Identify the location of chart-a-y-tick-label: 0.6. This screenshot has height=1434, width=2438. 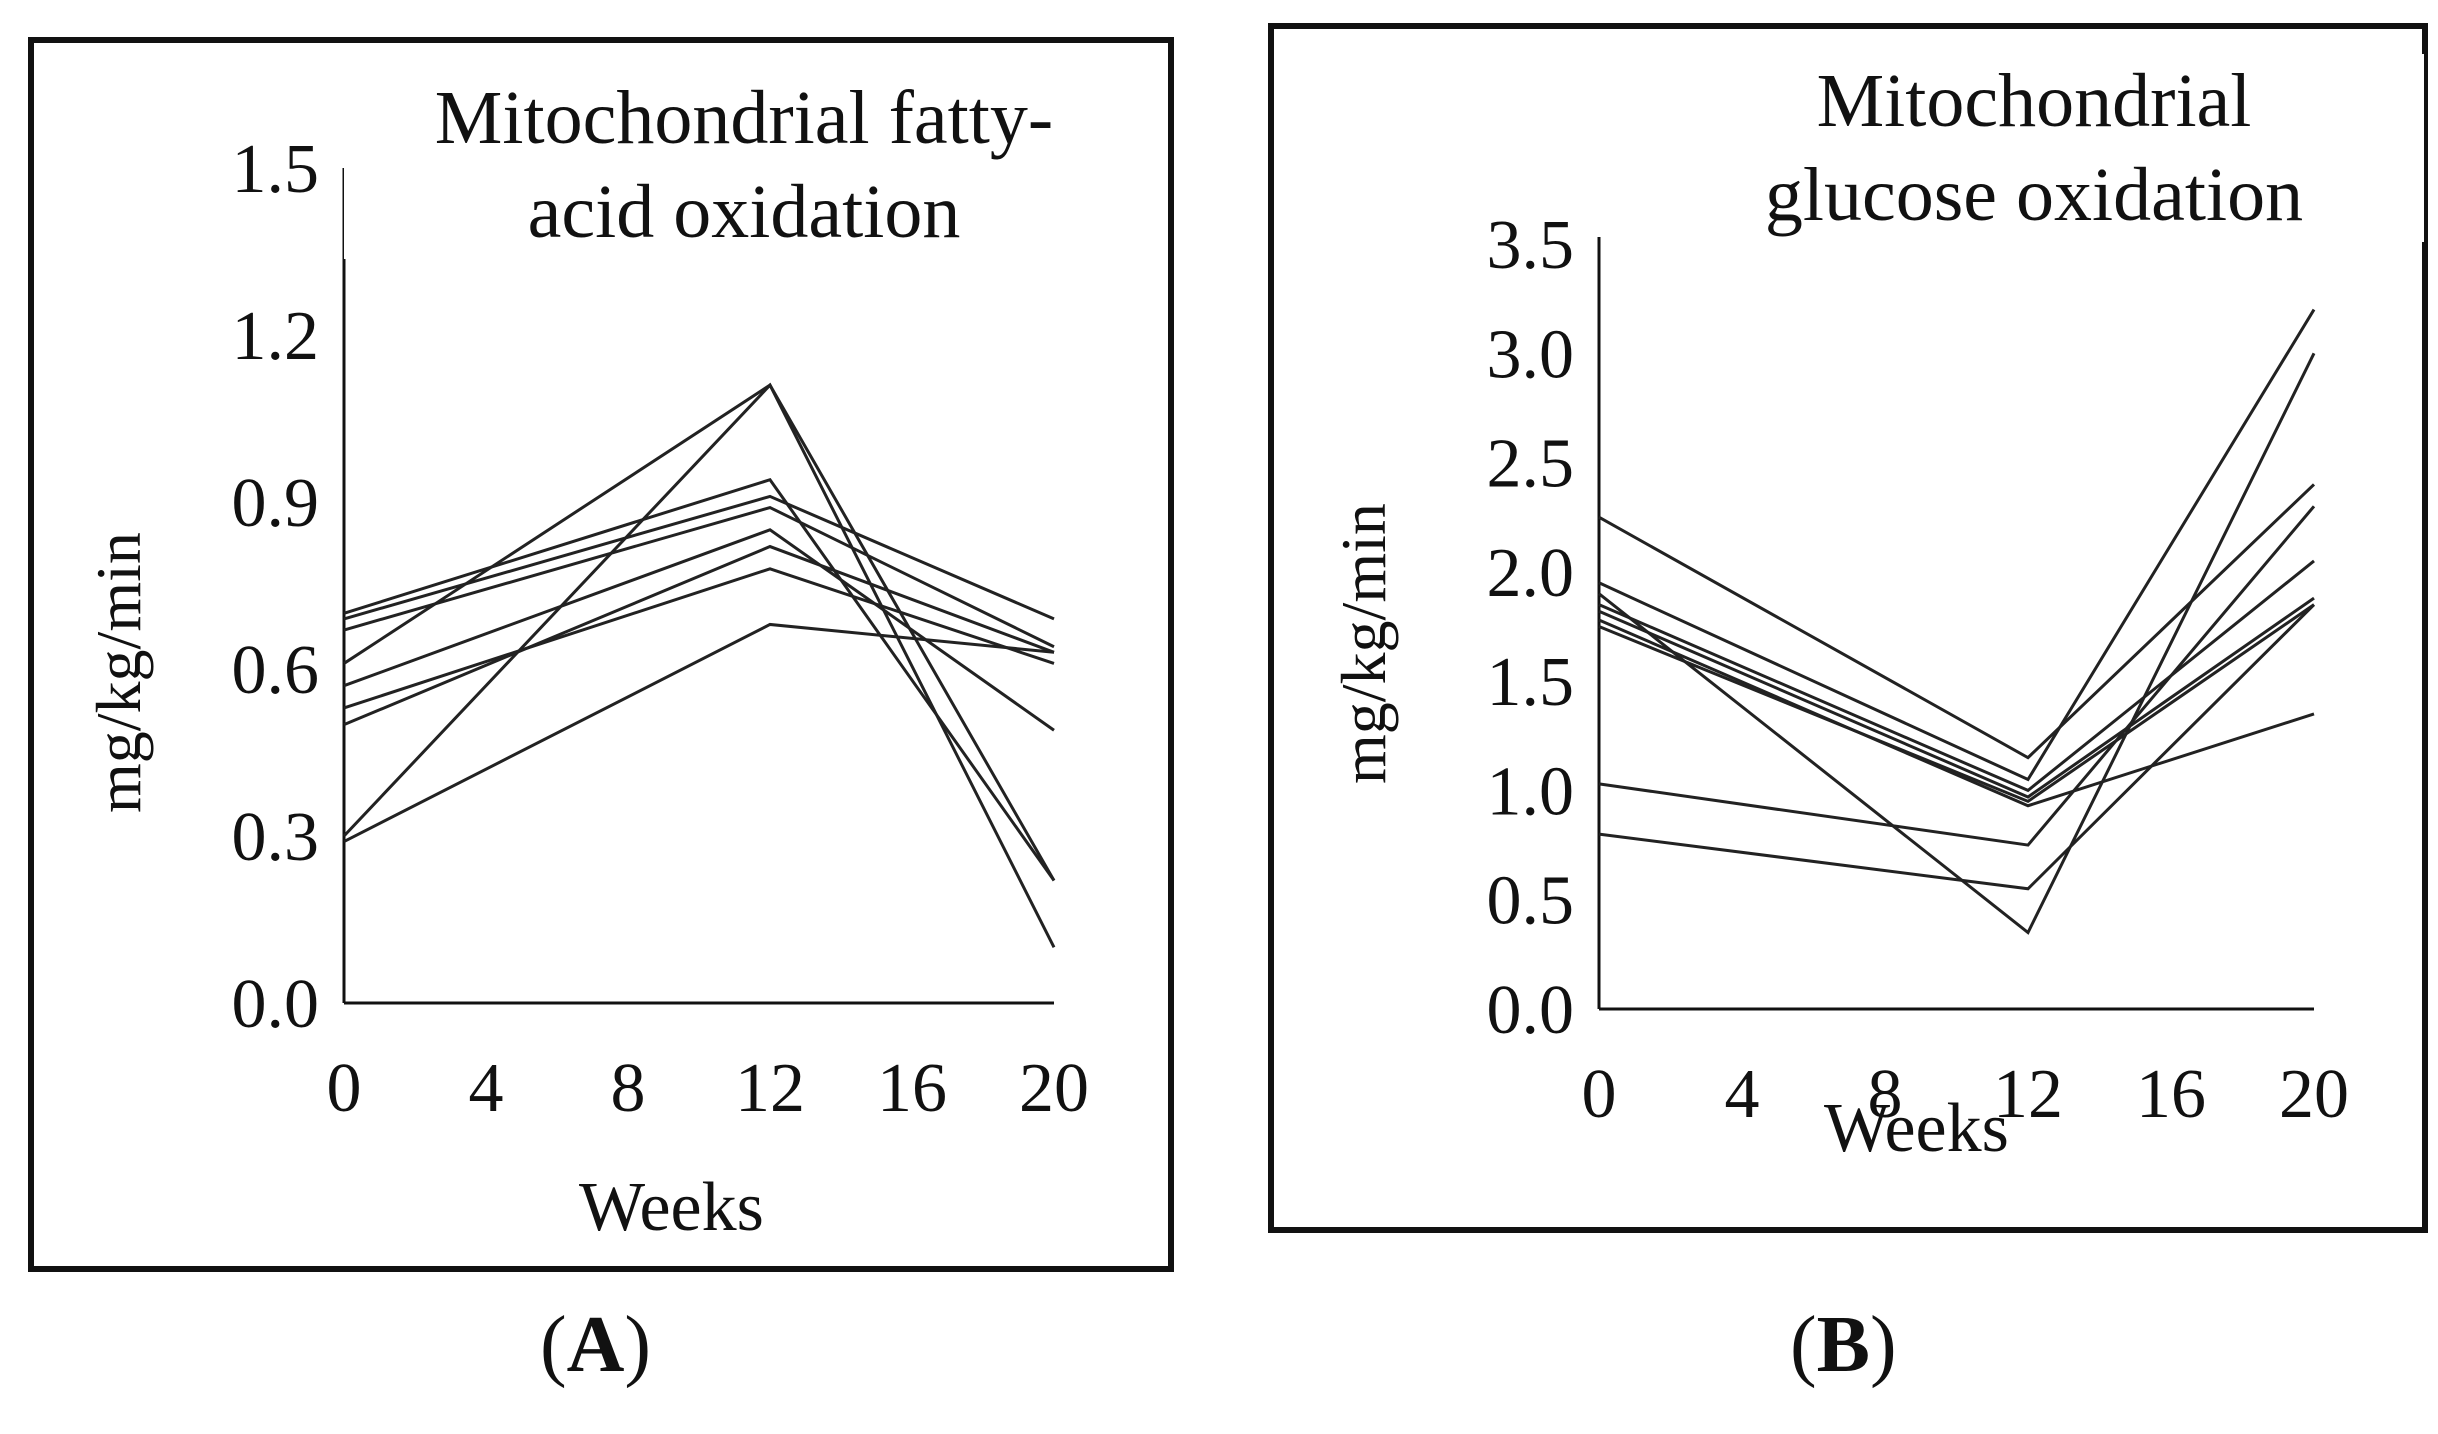
(276, 670).